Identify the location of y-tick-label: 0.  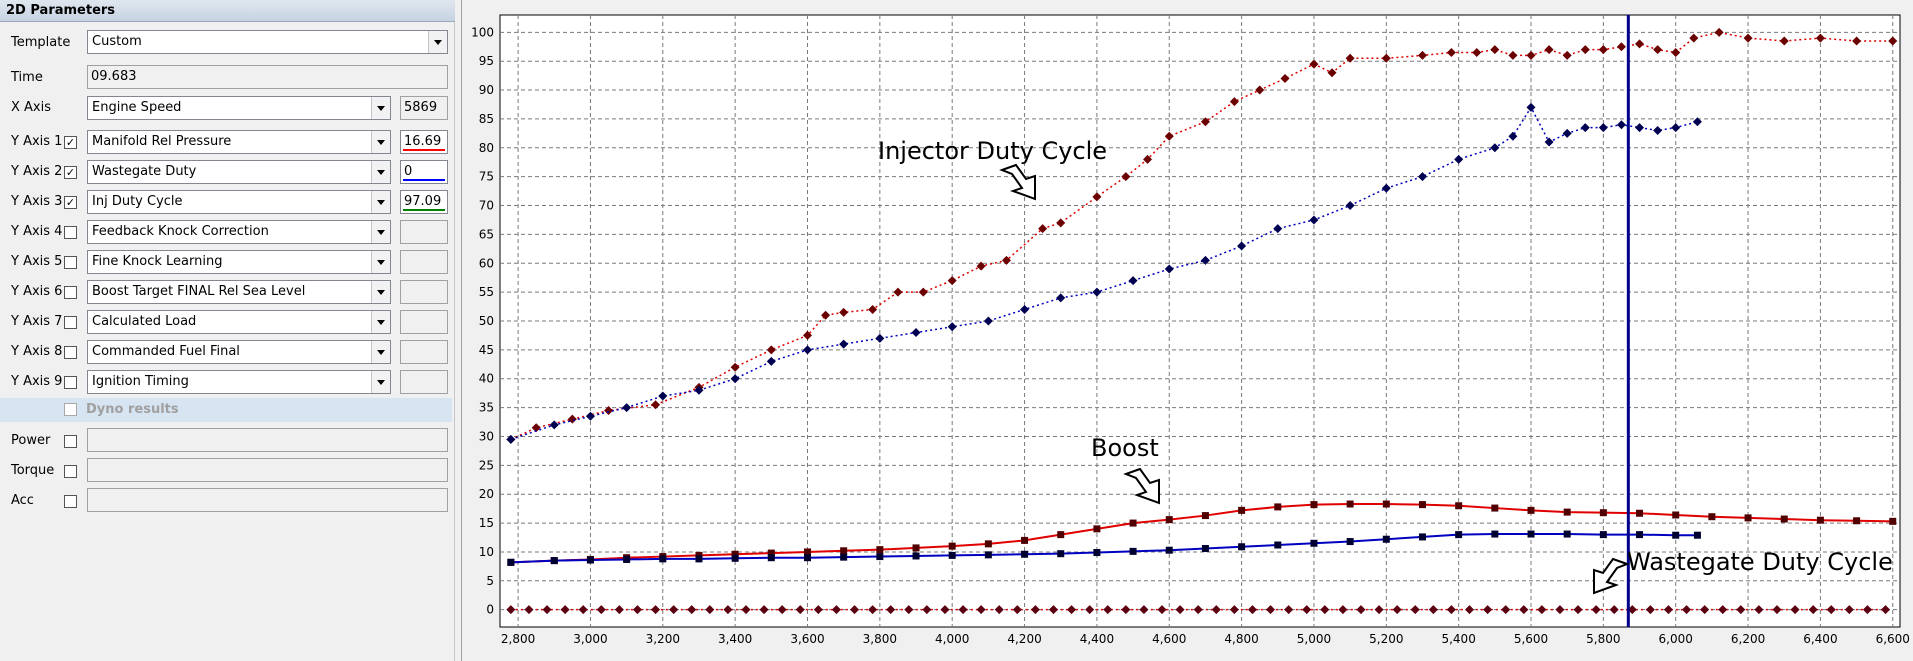
(490, 610).